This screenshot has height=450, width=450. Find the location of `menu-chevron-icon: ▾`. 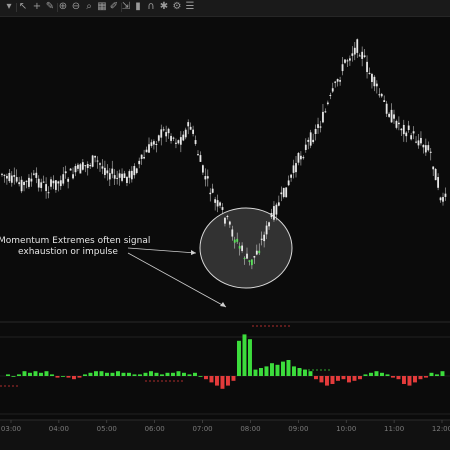

menu-chevron-icon: ▾ is located at coordinates (9, 6).